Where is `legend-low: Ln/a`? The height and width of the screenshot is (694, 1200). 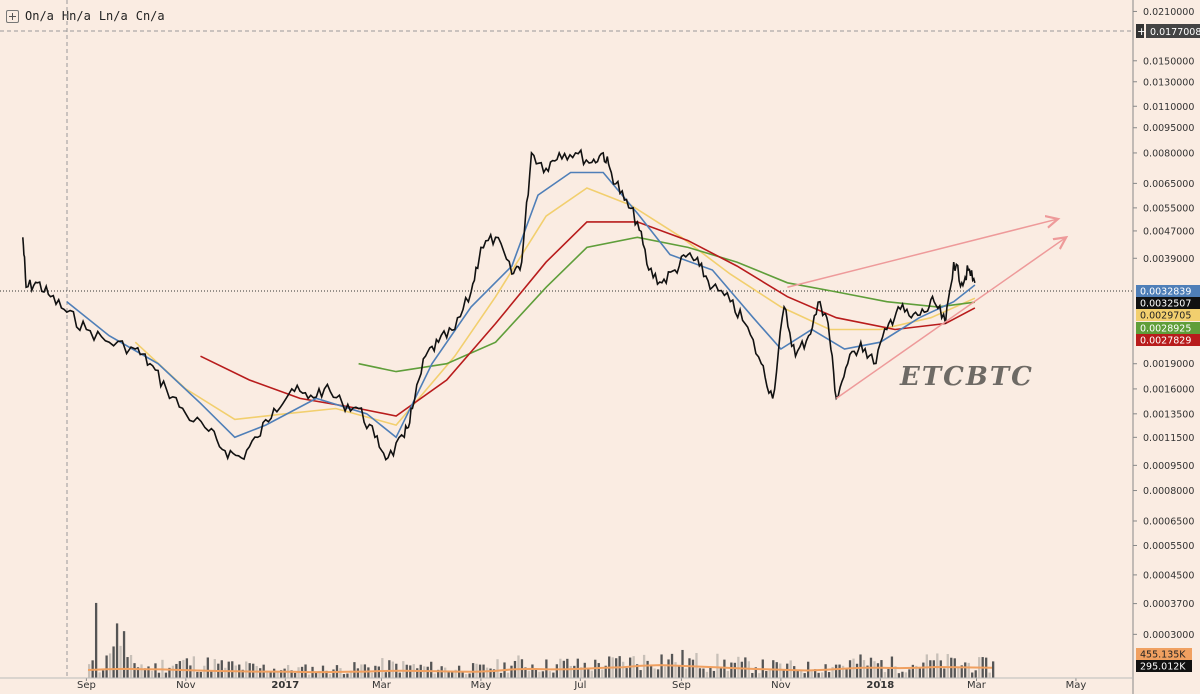
legend-low: Ln/a is located at coordinates (113, 16).